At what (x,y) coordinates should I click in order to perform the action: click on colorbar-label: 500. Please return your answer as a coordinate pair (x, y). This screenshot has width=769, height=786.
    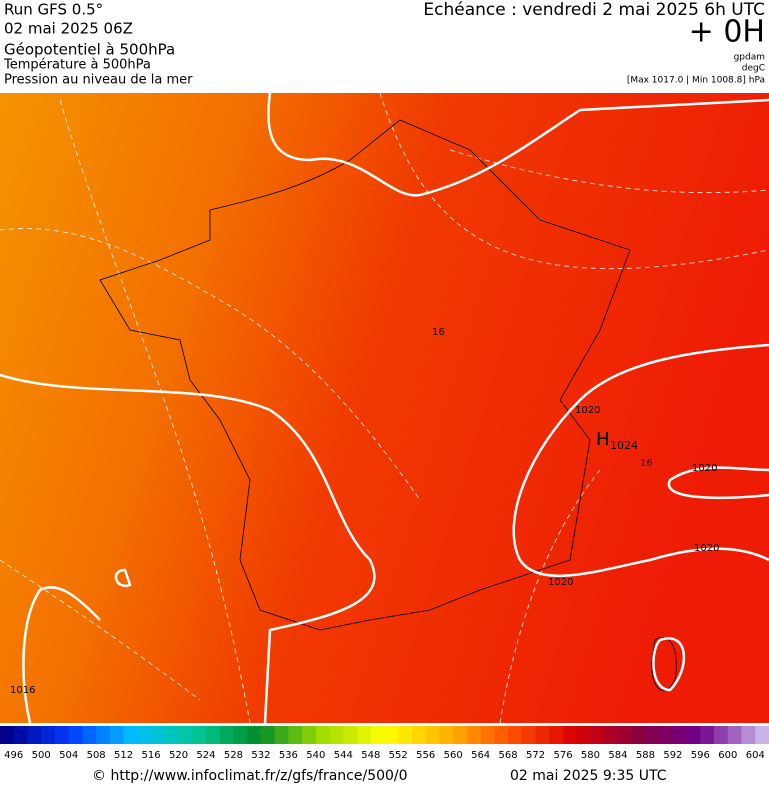
    Looking at the image, I should click on (41, 755).